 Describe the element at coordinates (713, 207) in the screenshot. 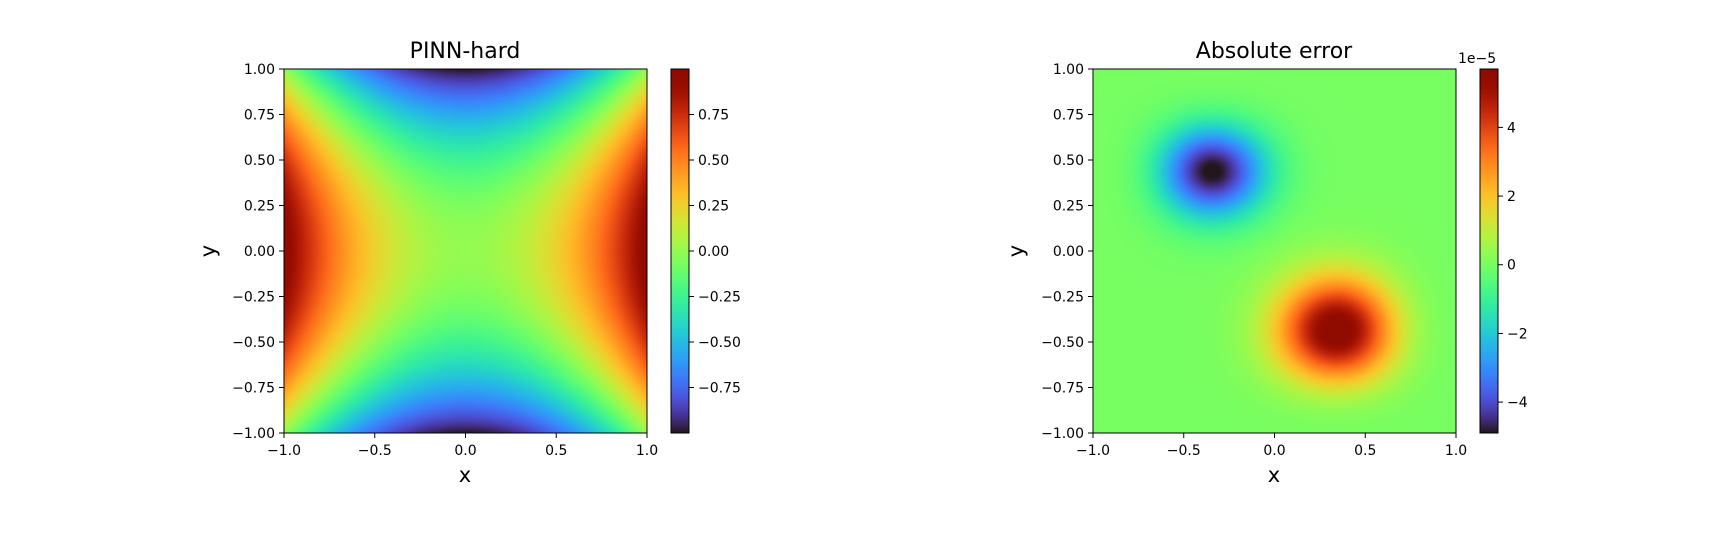

I see `colorbar-tick-label: 0.25` at that location.